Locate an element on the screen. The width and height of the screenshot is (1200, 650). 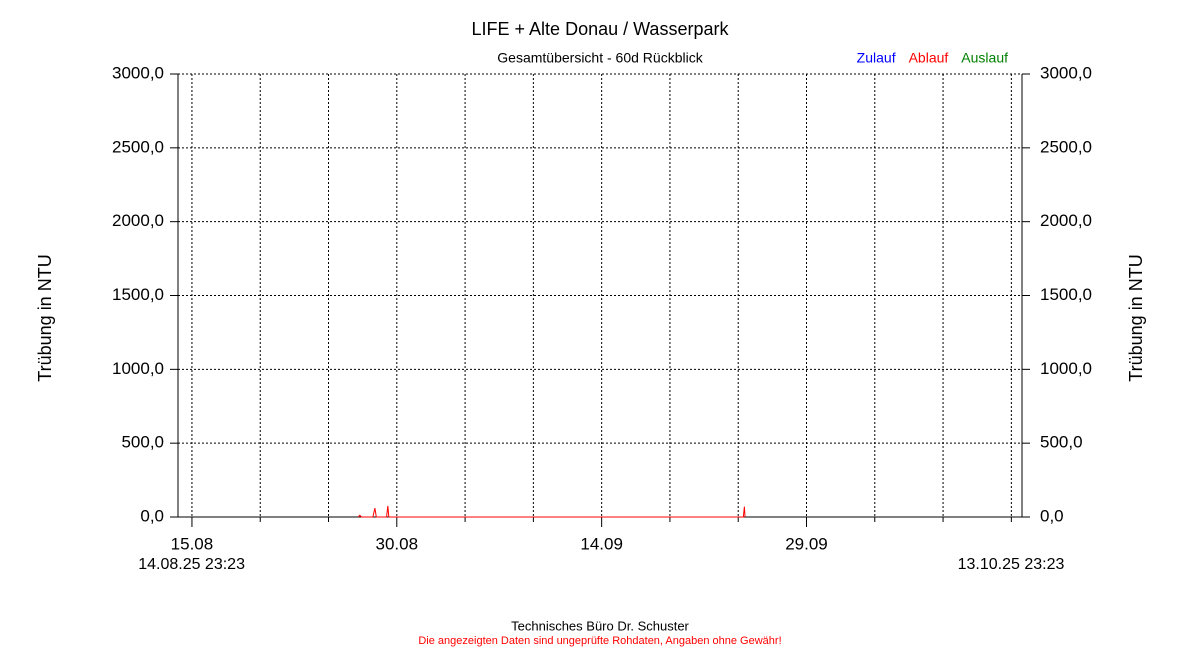
y-tick-label: 1500,0 is located at coordinates (138, 294).